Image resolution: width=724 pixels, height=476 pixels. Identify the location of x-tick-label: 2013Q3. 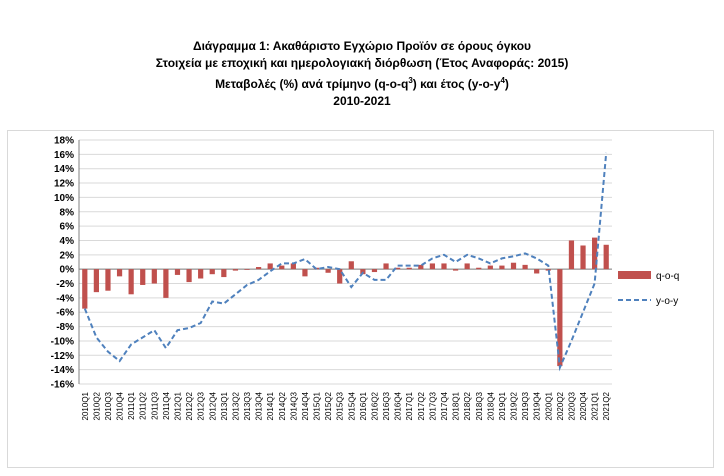
(247, 405).